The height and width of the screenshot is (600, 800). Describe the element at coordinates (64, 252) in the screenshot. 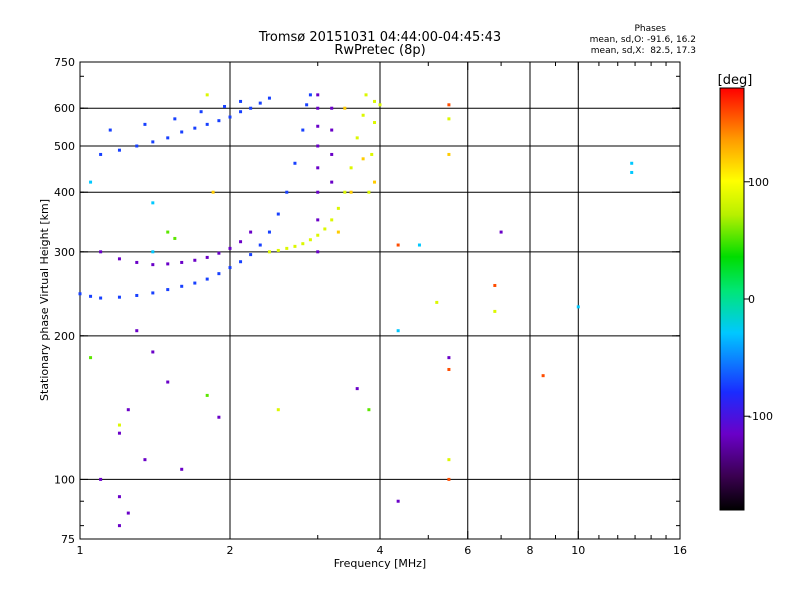

I see `y-tick-label: 300` at that location.